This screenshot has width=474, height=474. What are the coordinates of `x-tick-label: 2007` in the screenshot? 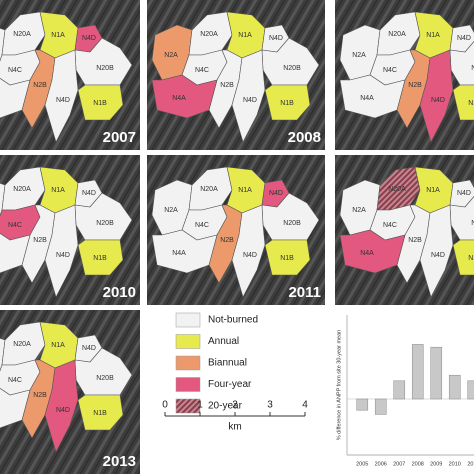 It's located at (399, 464).